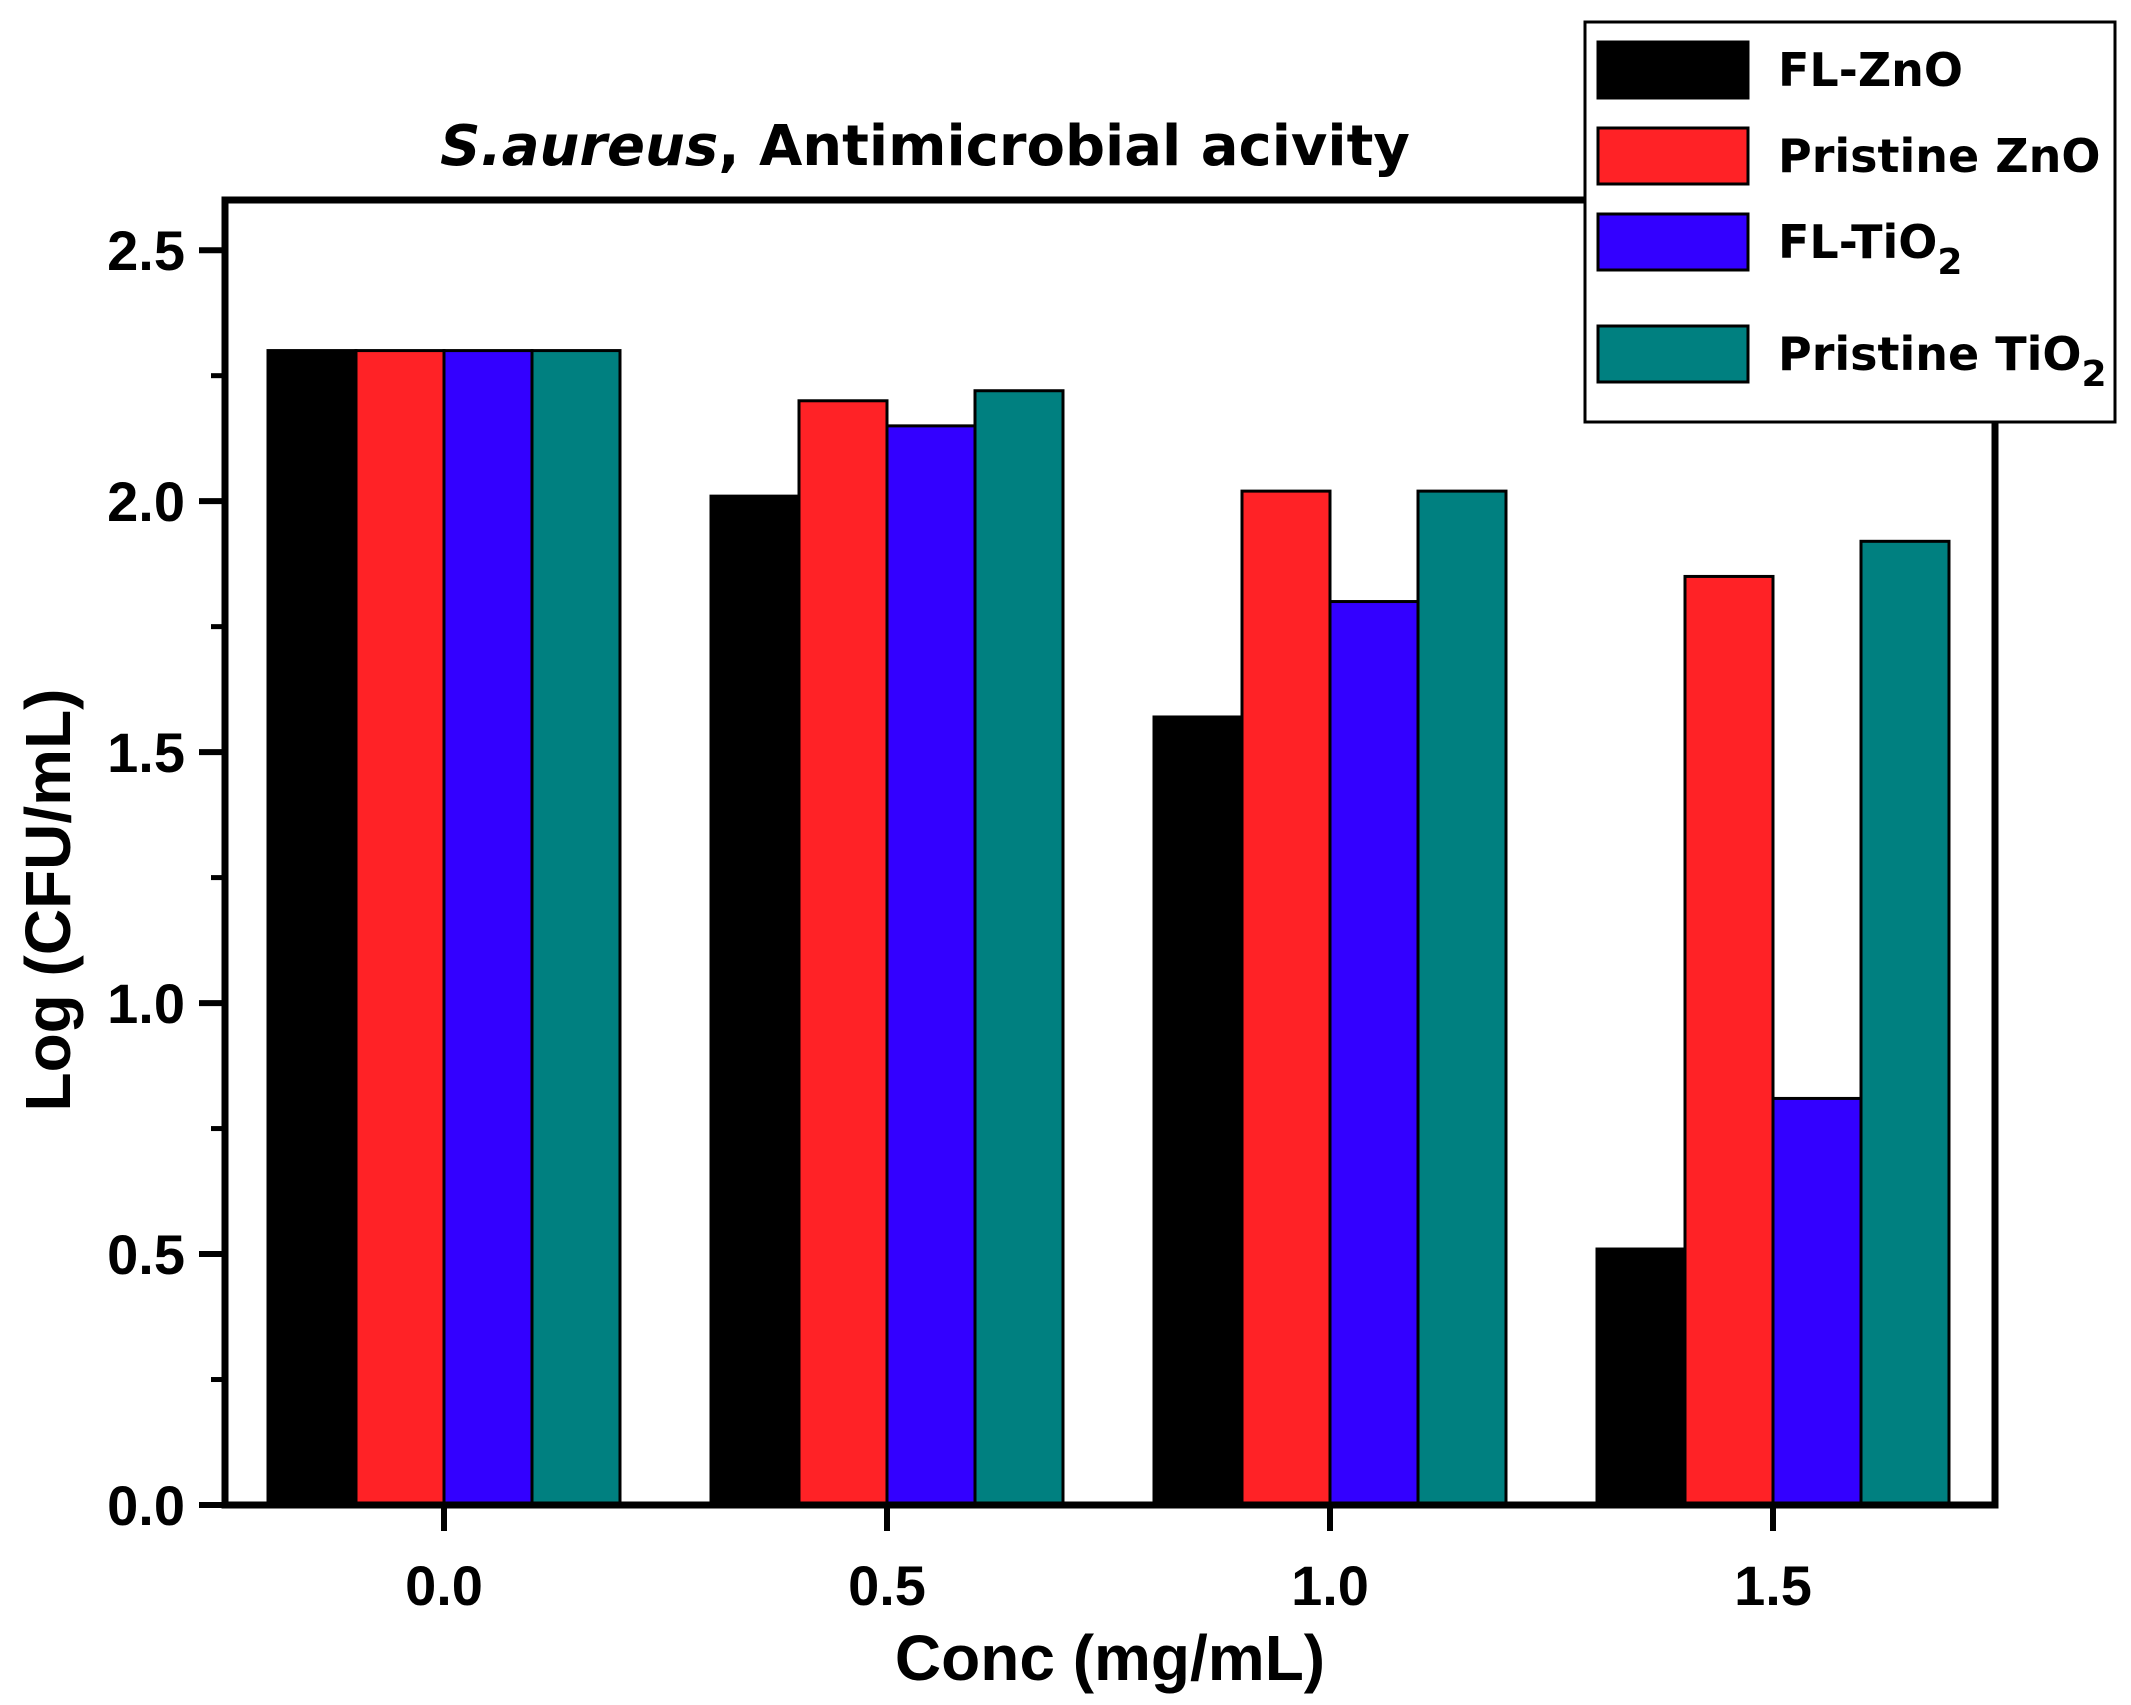 The image size is (2131, 1705). Describe the element at coordinates (1330, 1585) in the screenshot. I see `x-tick-label: 1.0` at that location.